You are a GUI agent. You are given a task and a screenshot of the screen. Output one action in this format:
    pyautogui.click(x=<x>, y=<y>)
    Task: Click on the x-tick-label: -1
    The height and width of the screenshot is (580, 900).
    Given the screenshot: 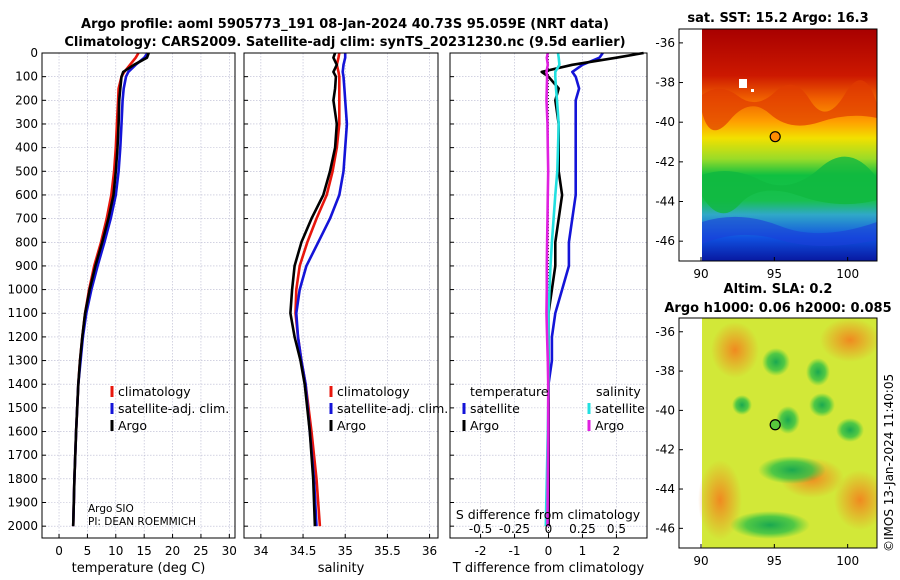 What is the action you would take?
    pyautogui.click(x=515, y=551)
    